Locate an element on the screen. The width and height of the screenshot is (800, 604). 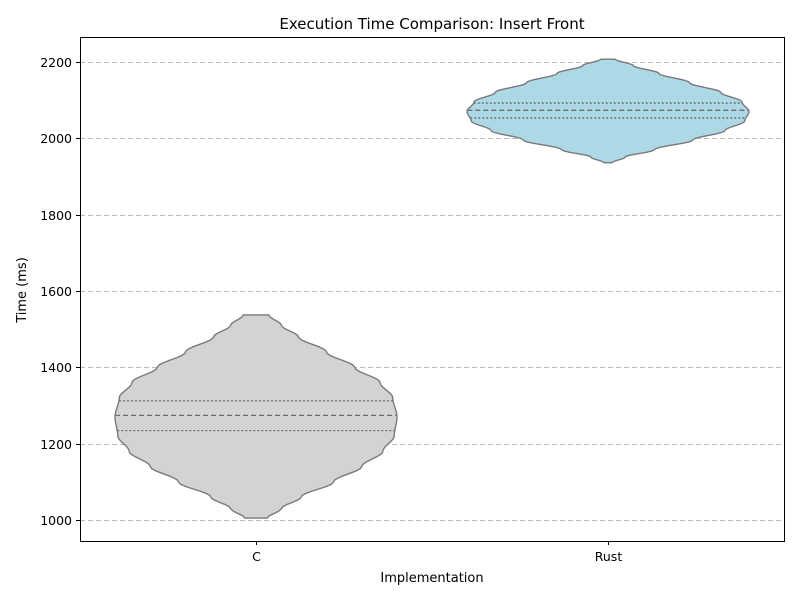
y-tick-label: 2000 is located at coordinates (56, 138).